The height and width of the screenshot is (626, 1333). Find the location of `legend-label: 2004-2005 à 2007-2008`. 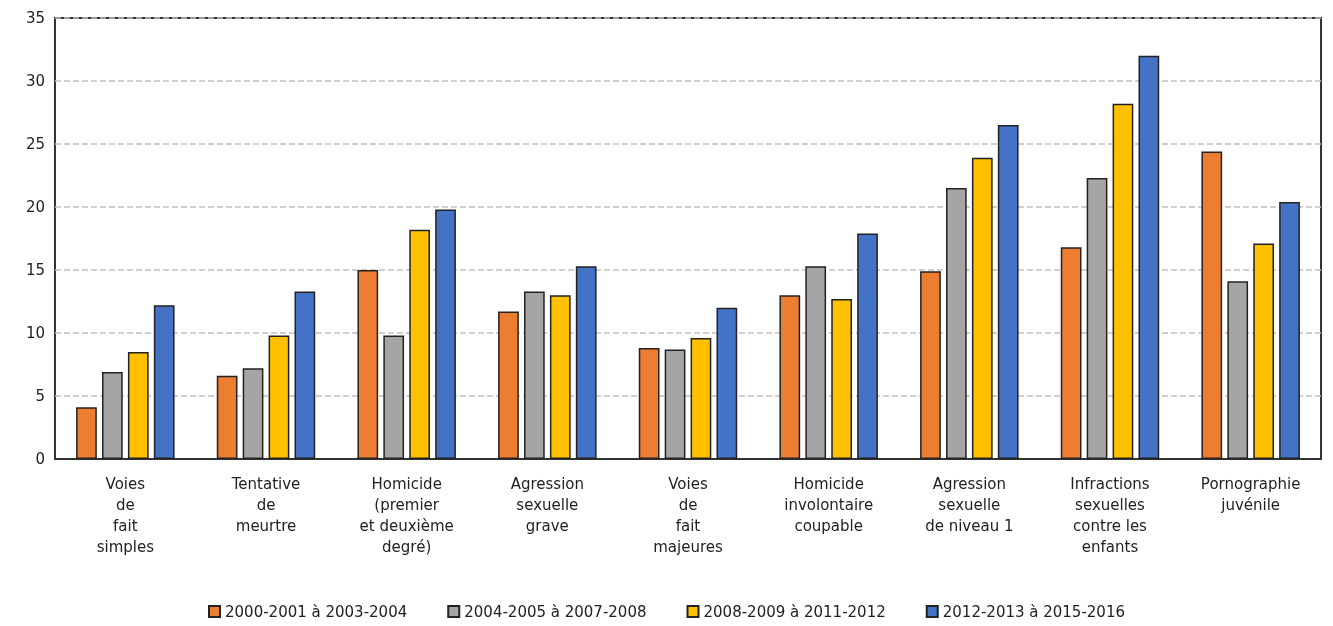

legend-label: 2004-2005 à 2007-2008 is located at coordinates (555, 611).